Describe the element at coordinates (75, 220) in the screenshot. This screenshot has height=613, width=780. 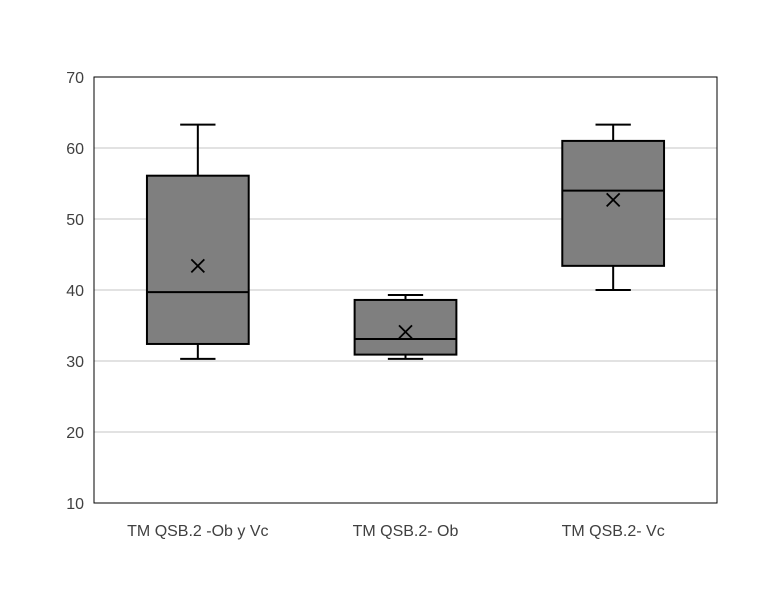
I see `y-tick-label: 50` at that location.